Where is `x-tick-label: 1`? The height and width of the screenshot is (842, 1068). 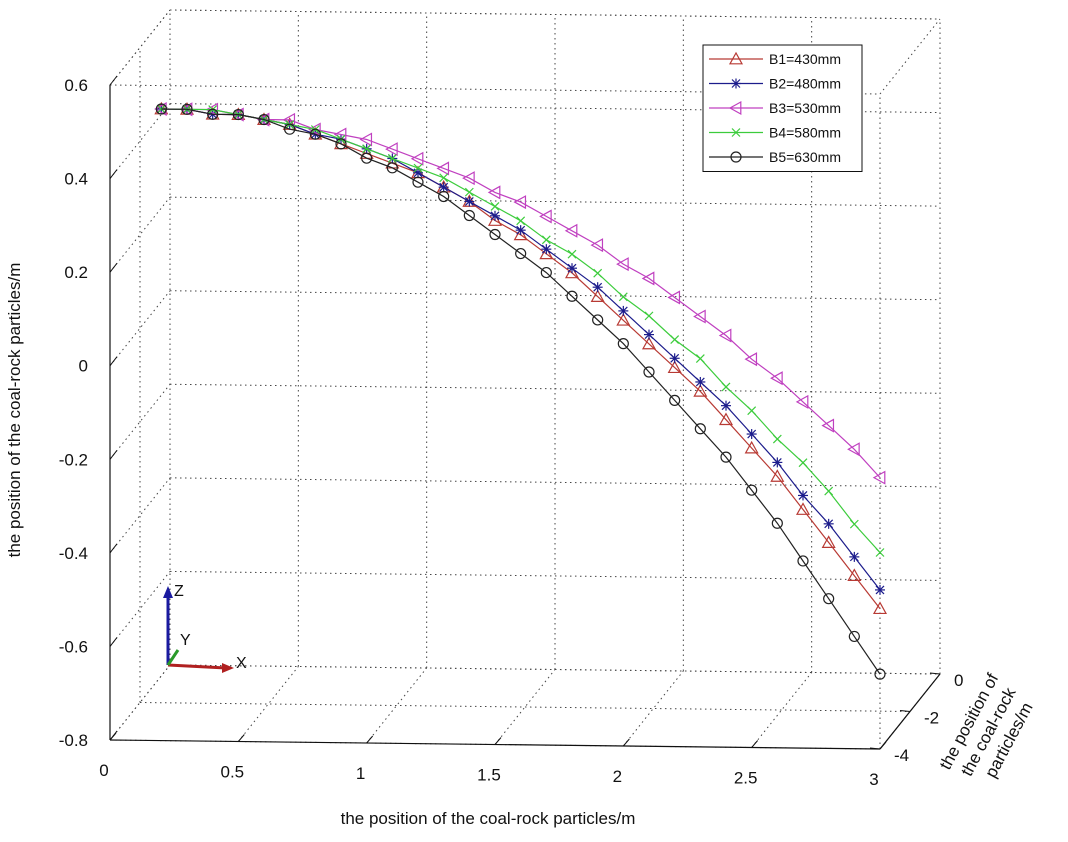 x-tick-label: 1 is located at coordinates (360, 773).